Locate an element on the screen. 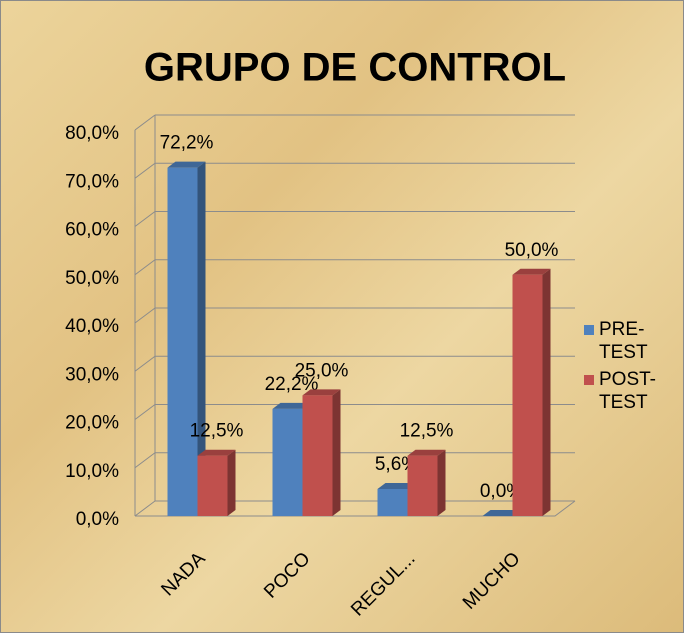 The height and width of the screenshot is (633, 684). data-label: 25,0% is located at coordinates (322, 370).